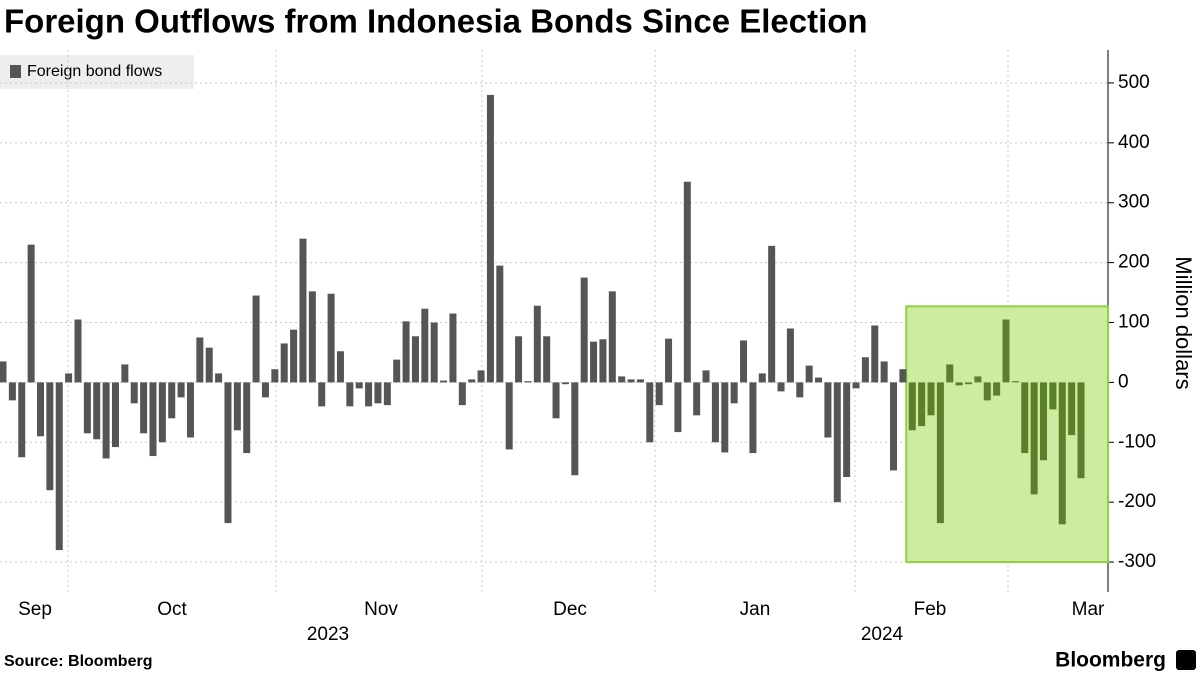 The image size is (1200, 680). I want to click on y-tick-label: 100, so click(1134, 322).